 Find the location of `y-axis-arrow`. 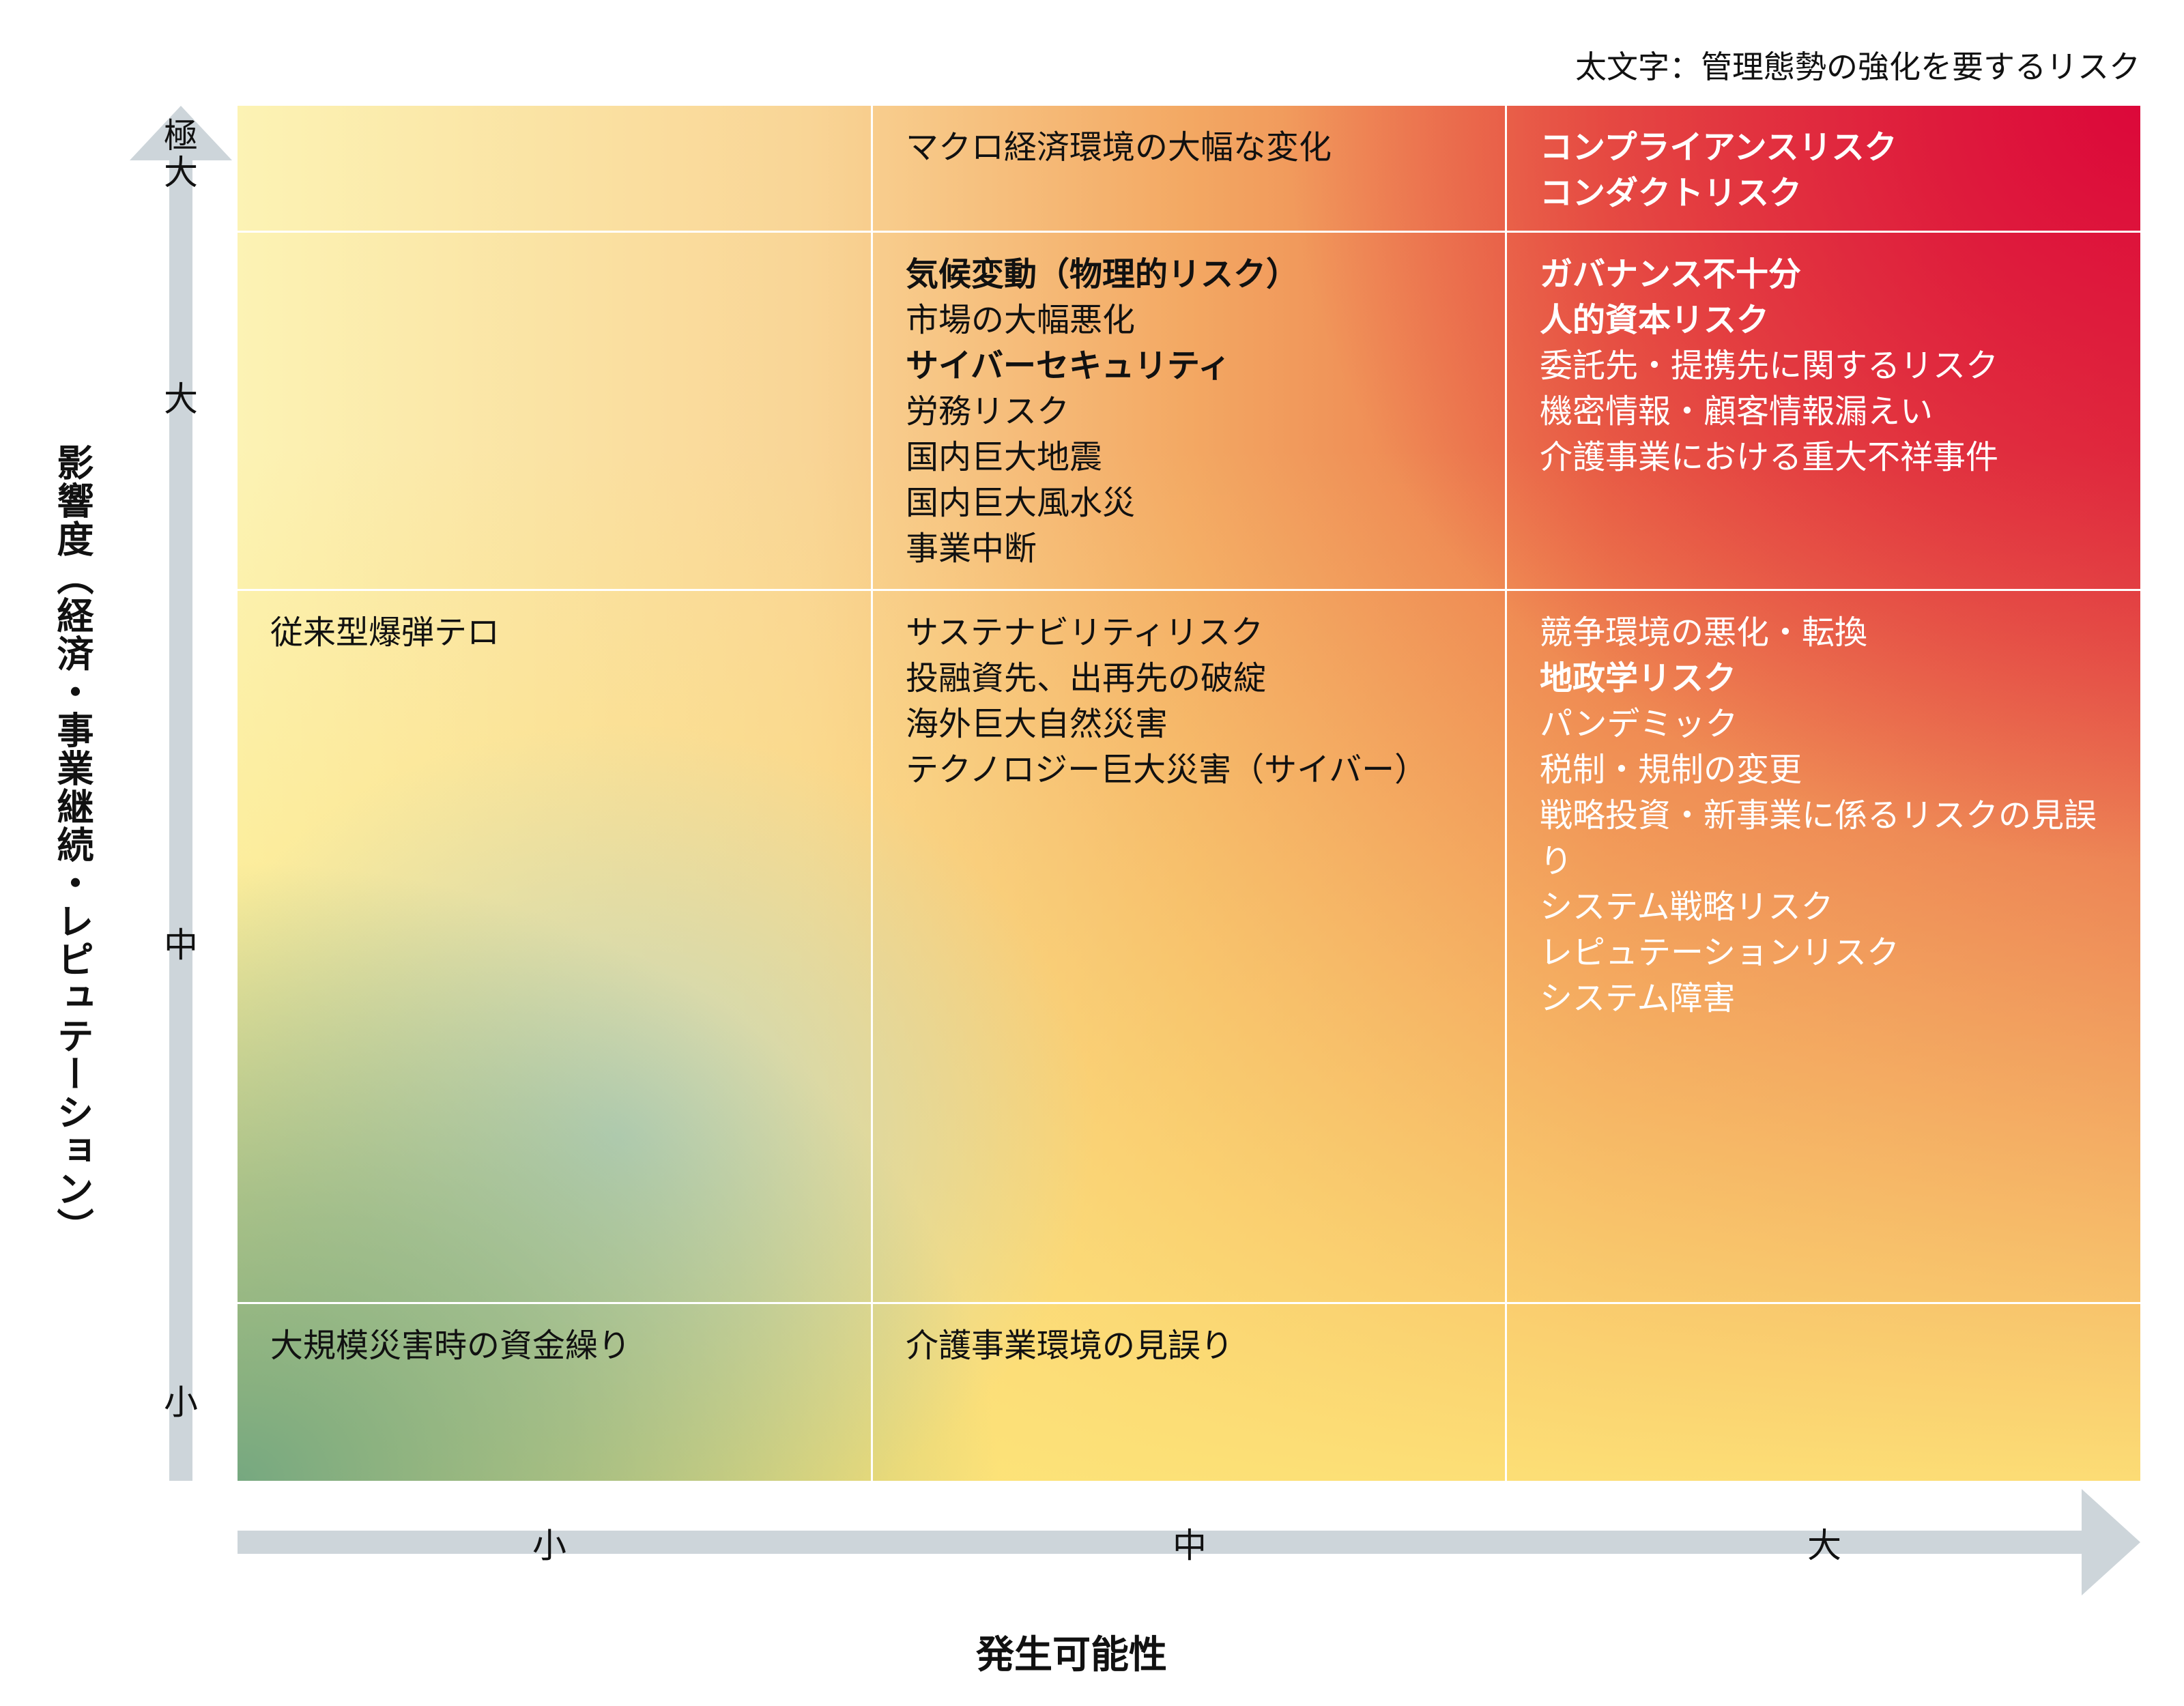

y-axis-arrow is located at coordinates (180, 809).